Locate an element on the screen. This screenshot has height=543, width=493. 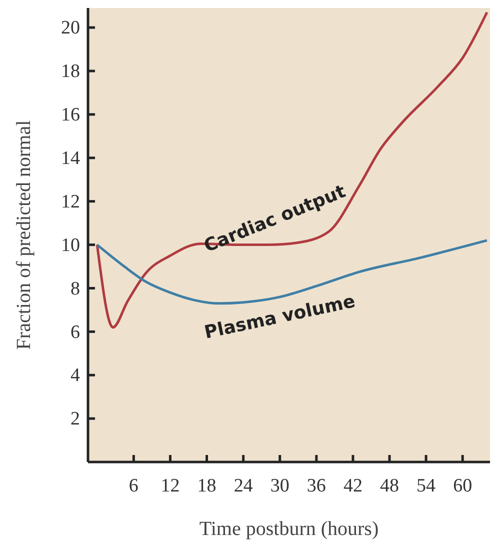
y-tick-label: 20 is located at coordinates (70, 28).